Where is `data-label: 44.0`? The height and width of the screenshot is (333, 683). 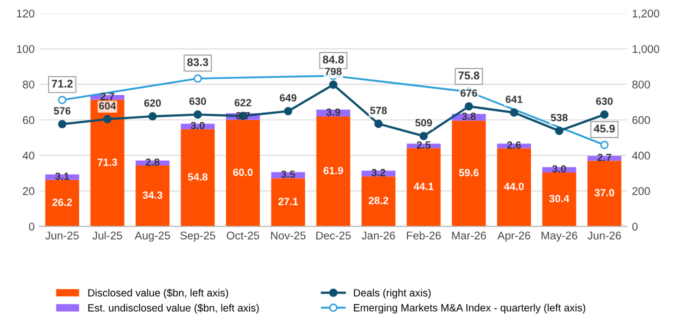
data-label: 44.0 is located at coordinates (514, 186).